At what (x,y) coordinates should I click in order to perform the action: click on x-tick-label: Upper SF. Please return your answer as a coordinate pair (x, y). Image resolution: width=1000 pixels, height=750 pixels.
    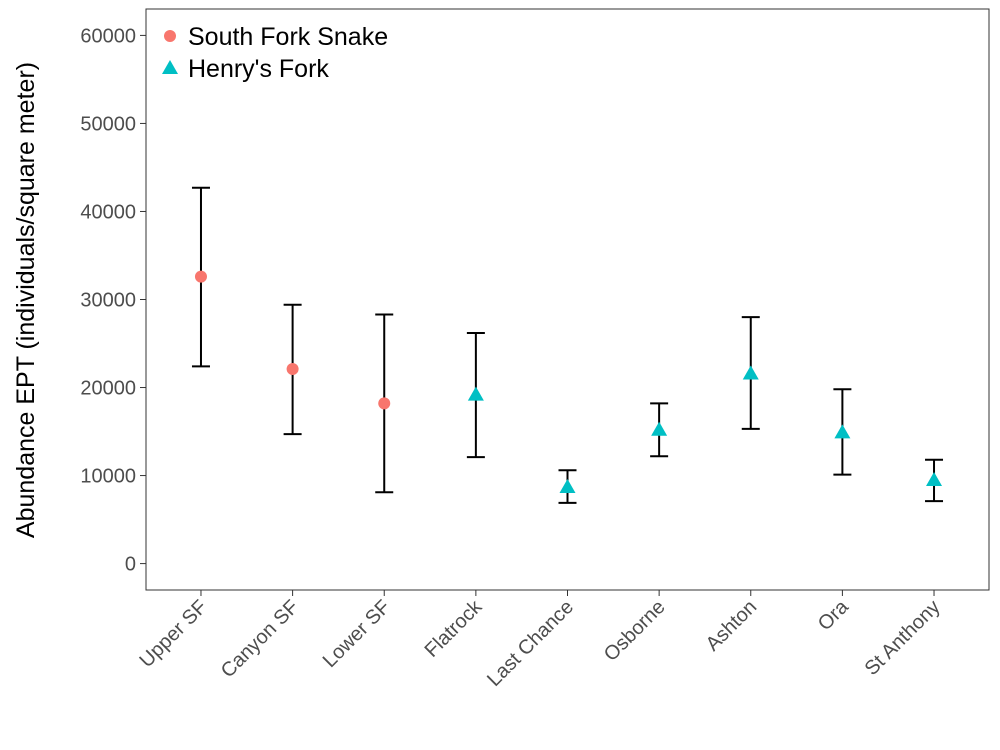
    Looking at the image, I should click on (173, 634).